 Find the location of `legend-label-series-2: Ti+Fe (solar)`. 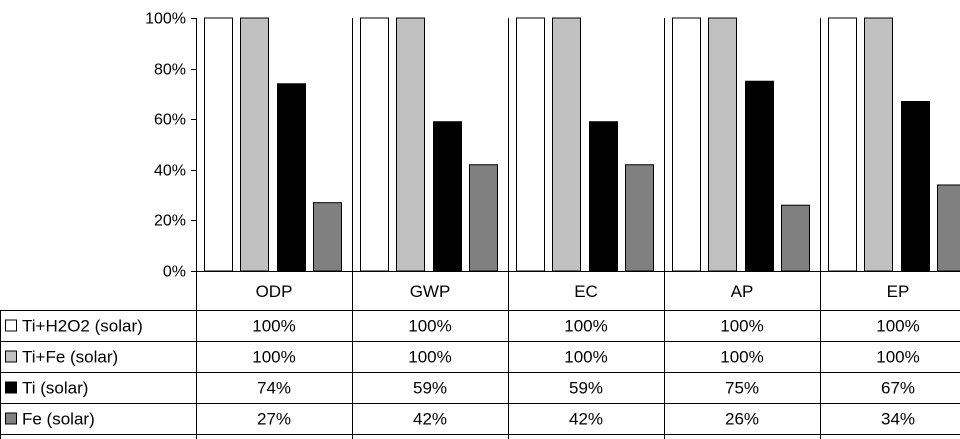

legend-label-series-2: Ti+Fe (solar) is located at coordinates (70, 357).